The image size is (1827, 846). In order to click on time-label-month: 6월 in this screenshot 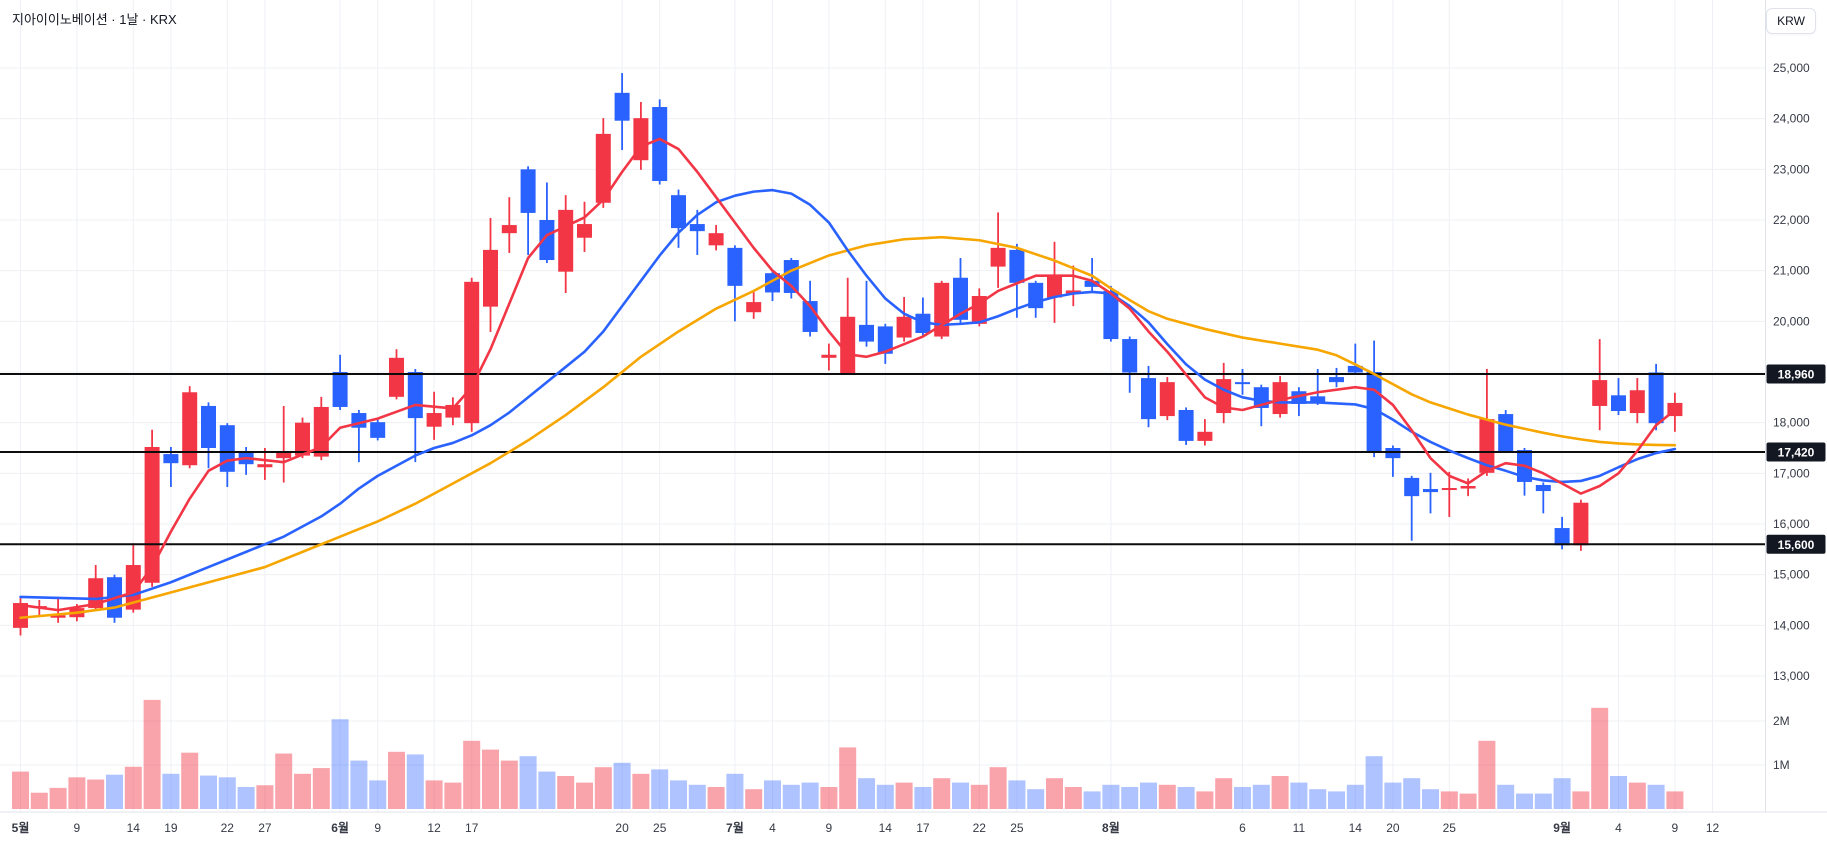, I will do `click(340, 827)`.